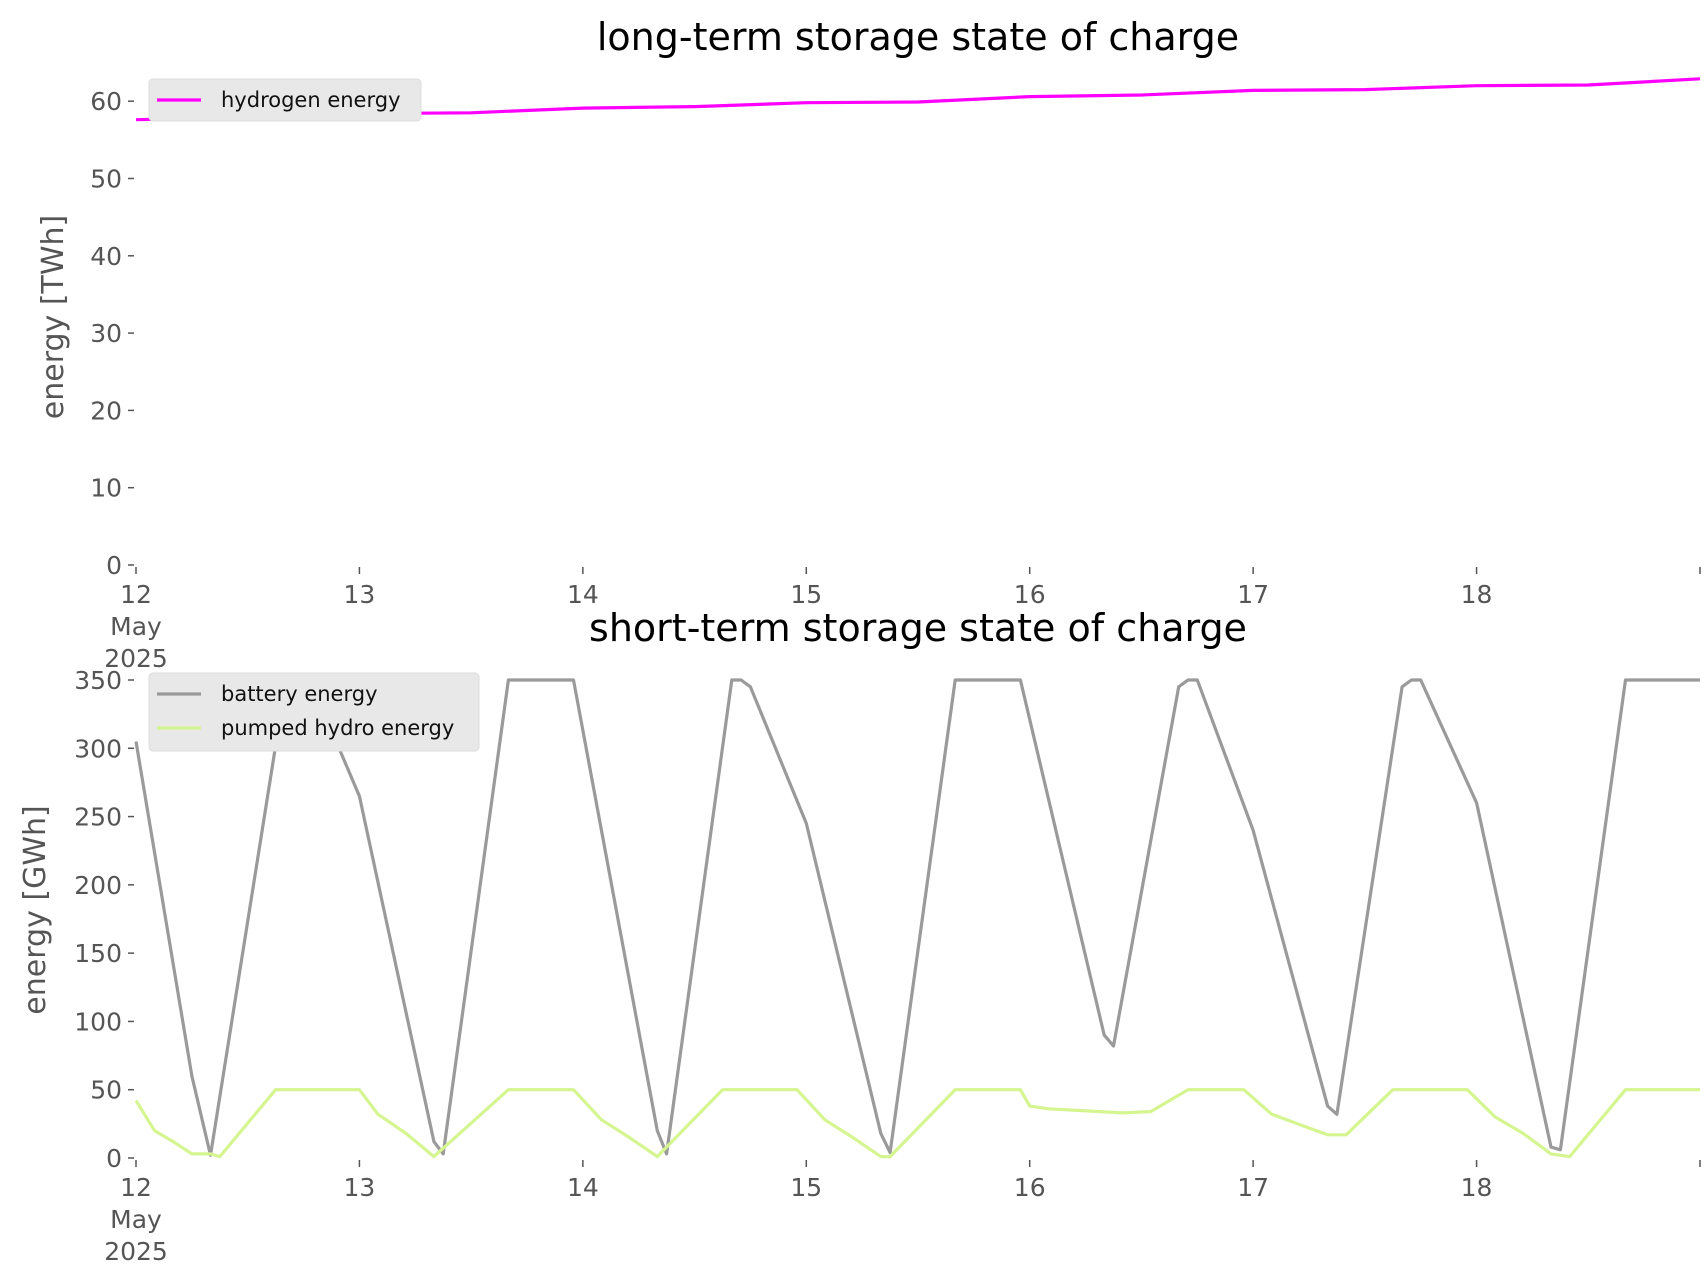 Image resolution: width=1706 pixels, height=1277 pixels. What do you see at coordinates (299, 694) in the screenshot?
I see `legend-label: battery energy` at bounding box center [299, 694].